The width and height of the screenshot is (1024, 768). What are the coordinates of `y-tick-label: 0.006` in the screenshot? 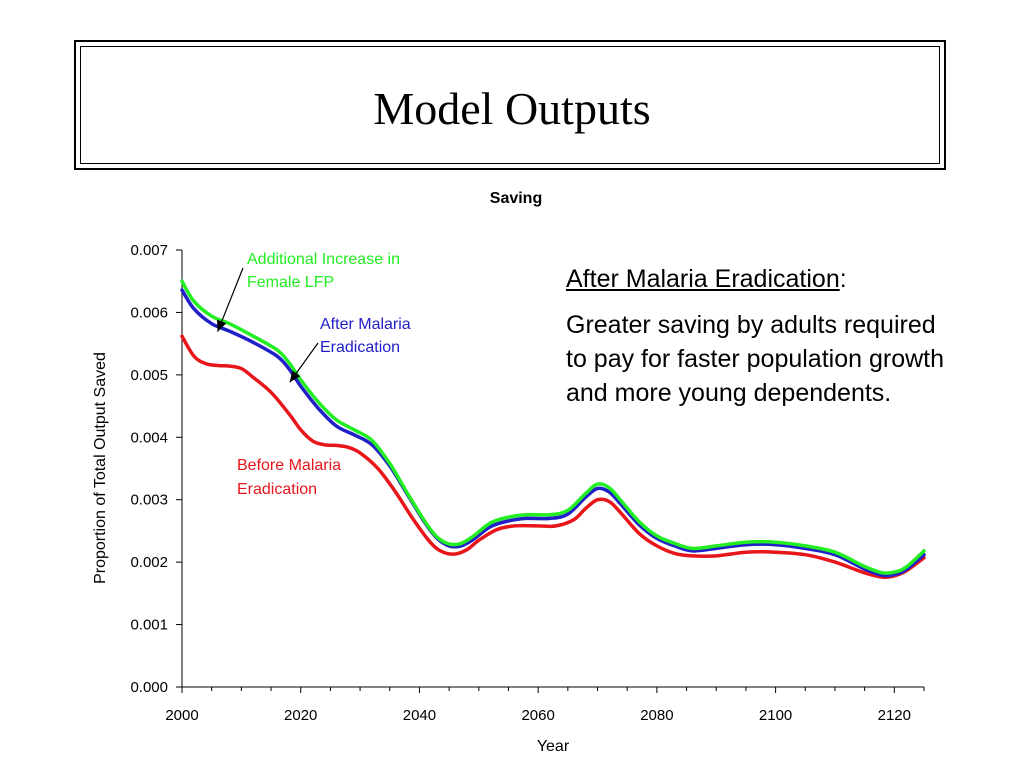 It's located at (149, 312).